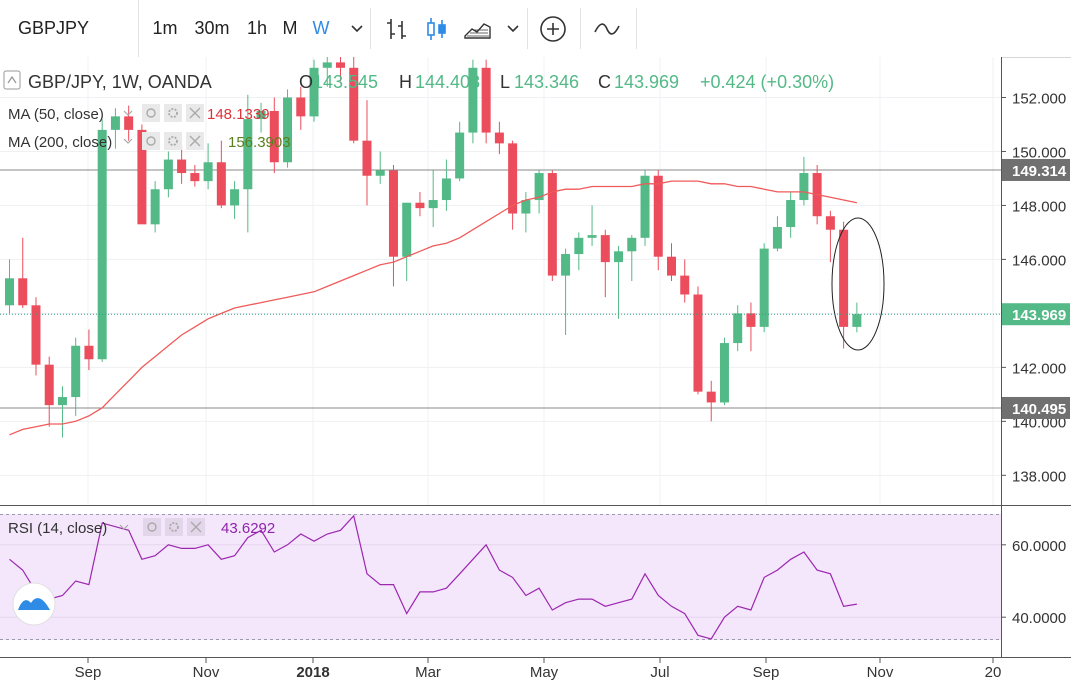 The height and width of the screenshot is (685, 1071). I want to click on last-price-tag-label: 143.969, so click(1039, 315).